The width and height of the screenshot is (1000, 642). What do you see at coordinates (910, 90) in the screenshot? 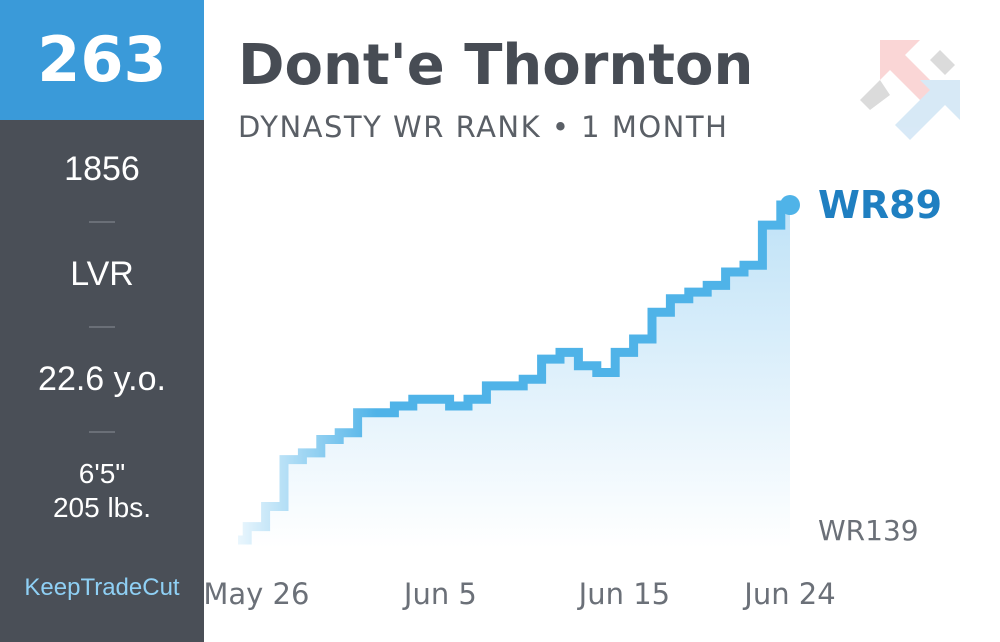
I see `logo` at bounding box center [910, 90].